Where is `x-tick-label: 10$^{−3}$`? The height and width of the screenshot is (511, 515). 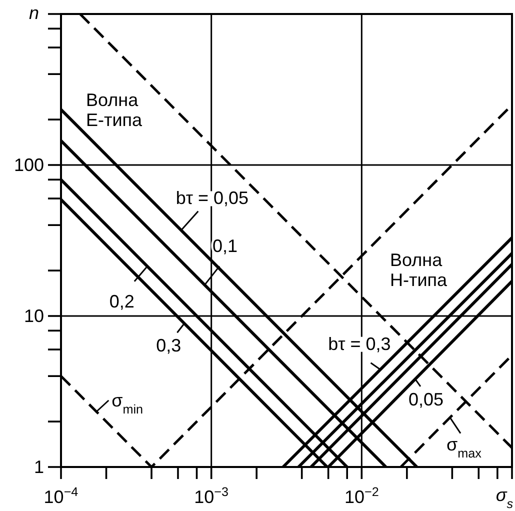 x-tick-label: 10$^{−3}$ is located at coordinates (211, 496).